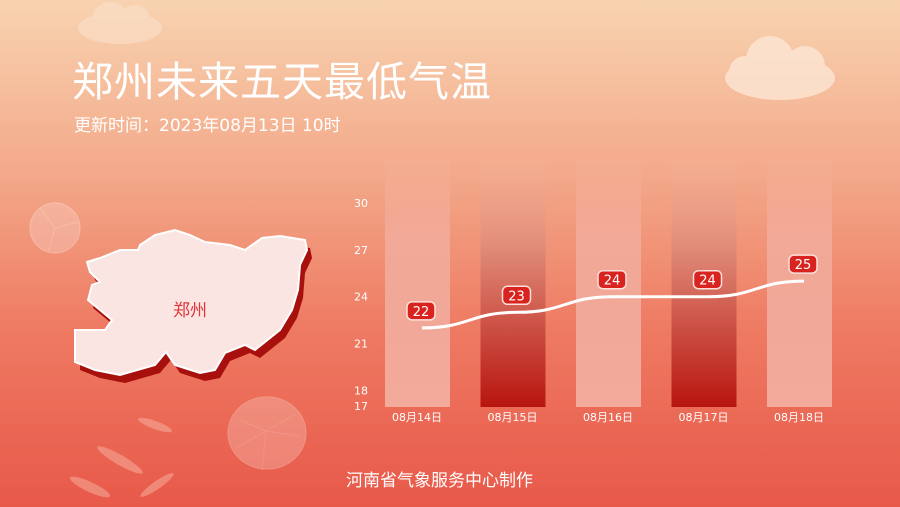 The height and width of the screenshot is (507, 900). What do you see at coordinates (361, 250) in the screenshot?
I see `y-tick-label: 27` at bounding box center [361, 250].